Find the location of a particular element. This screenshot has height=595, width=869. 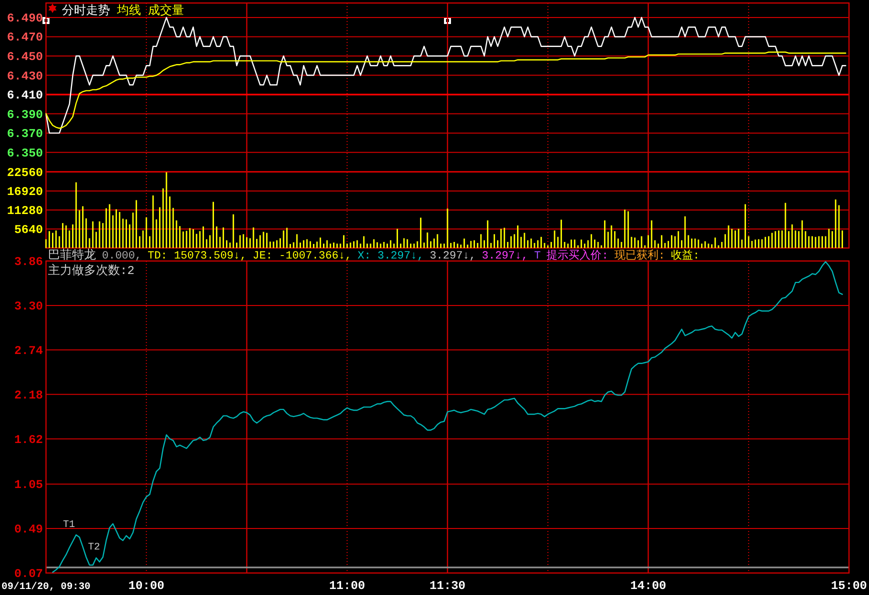

x-tick-label: 11:30 is located at coordinates (447, 586).